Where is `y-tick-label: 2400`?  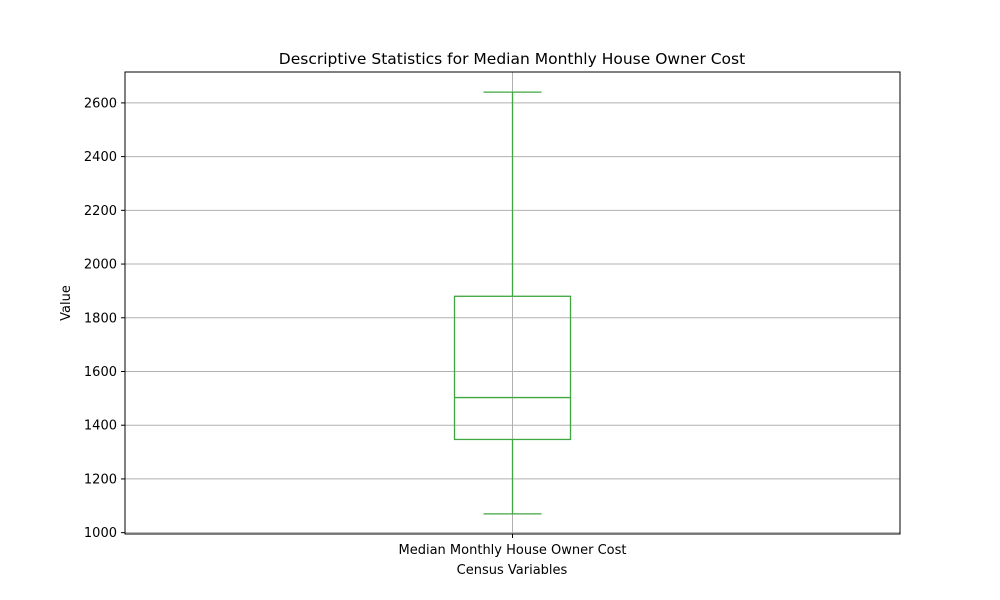 y-tick-label: 2400 is located at coordinates (100, 157).